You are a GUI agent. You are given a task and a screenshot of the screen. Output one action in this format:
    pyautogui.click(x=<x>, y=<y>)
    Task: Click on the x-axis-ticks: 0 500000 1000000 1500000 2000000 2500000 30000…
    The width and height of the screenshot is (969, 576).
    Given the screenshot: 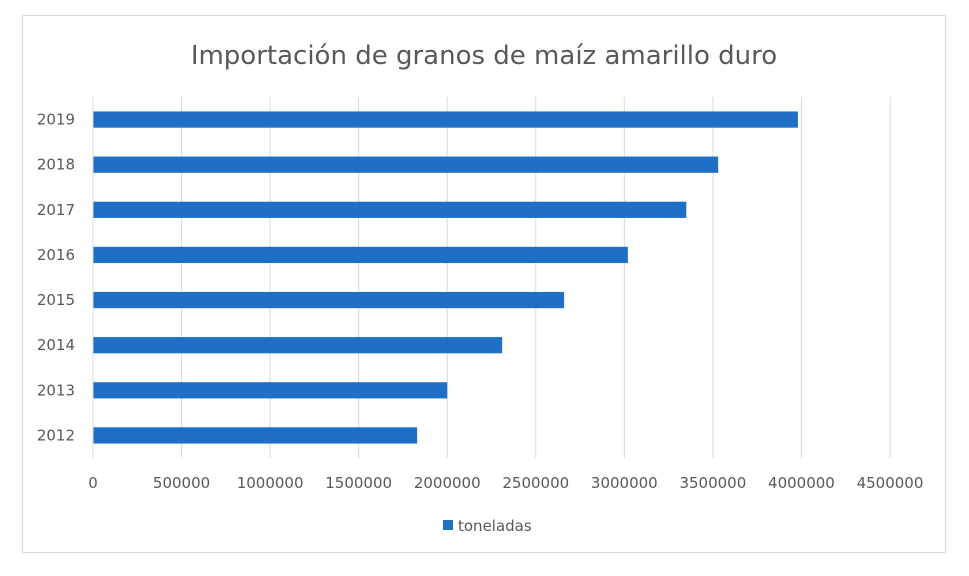 What is the action you would take?
    pyautogui.click(x=505, y=483)
    